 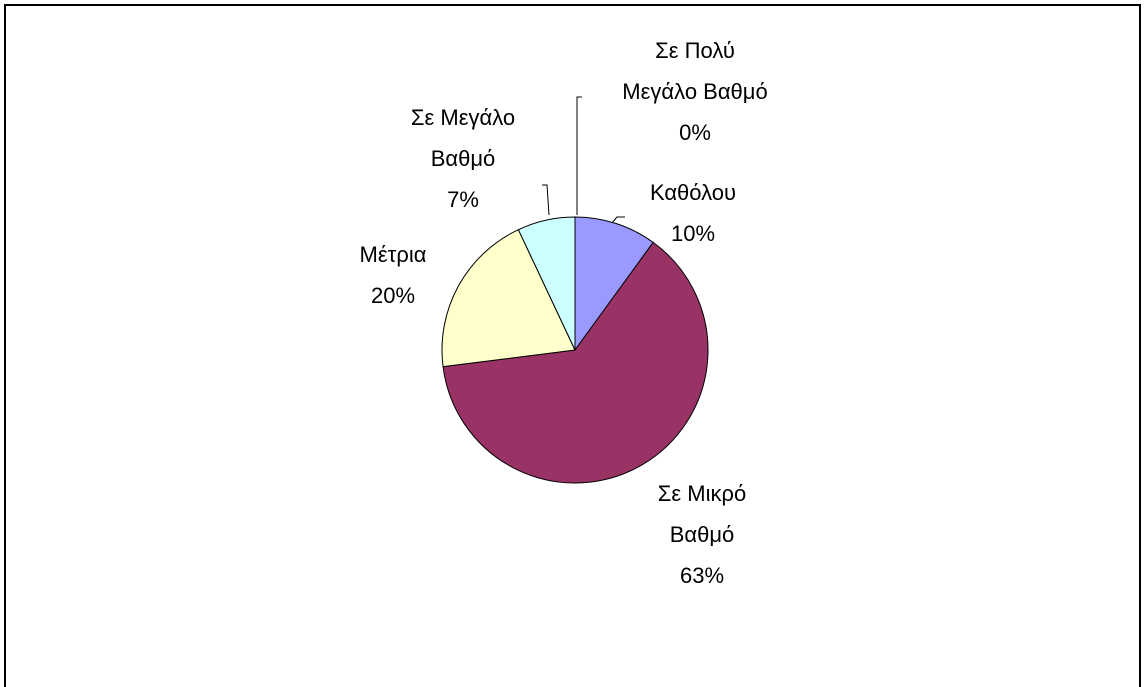 I want to click on value-label: 0%, so click(x=695, y=132).